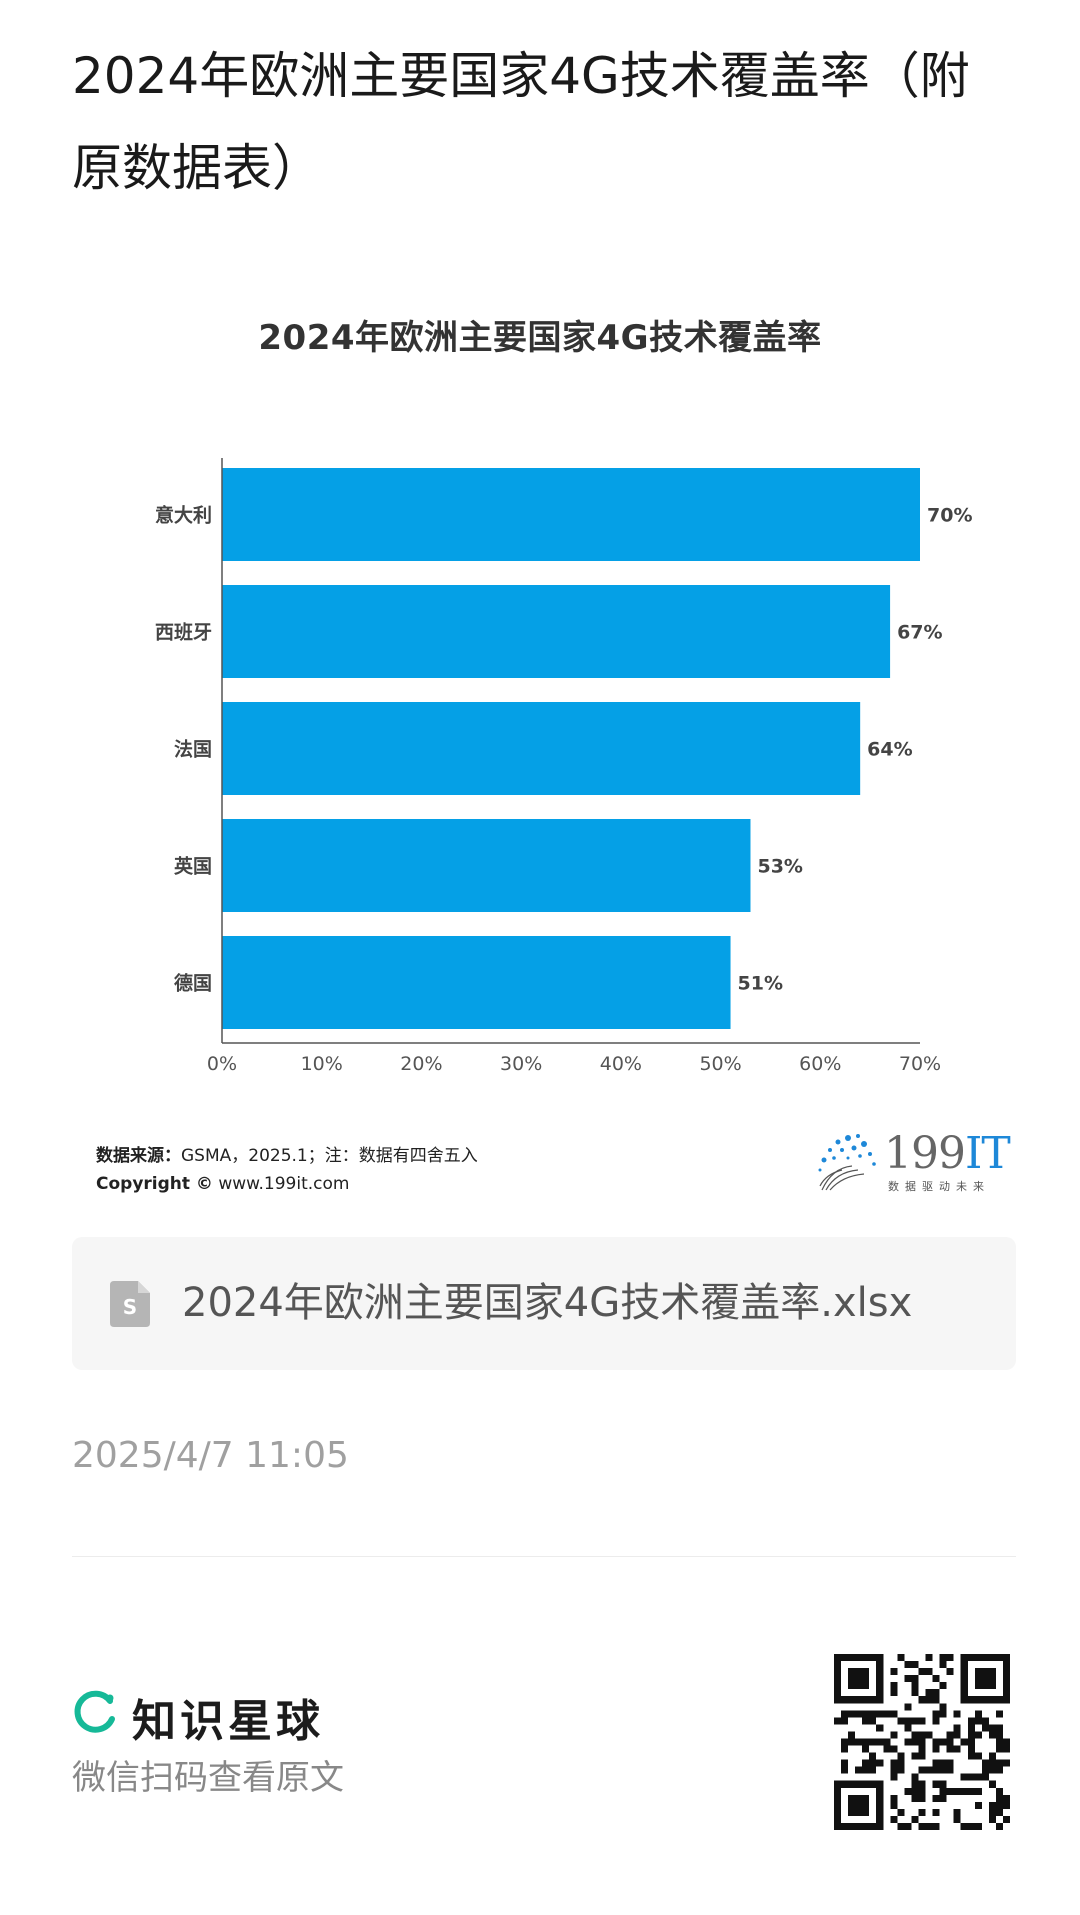 The width and height of the screenshot is (1080, 1915). What do you see at coordinates (138, 1156) in the screenshot?
I see `source-label: 数据来源：` at bounding box center [138, 1156].